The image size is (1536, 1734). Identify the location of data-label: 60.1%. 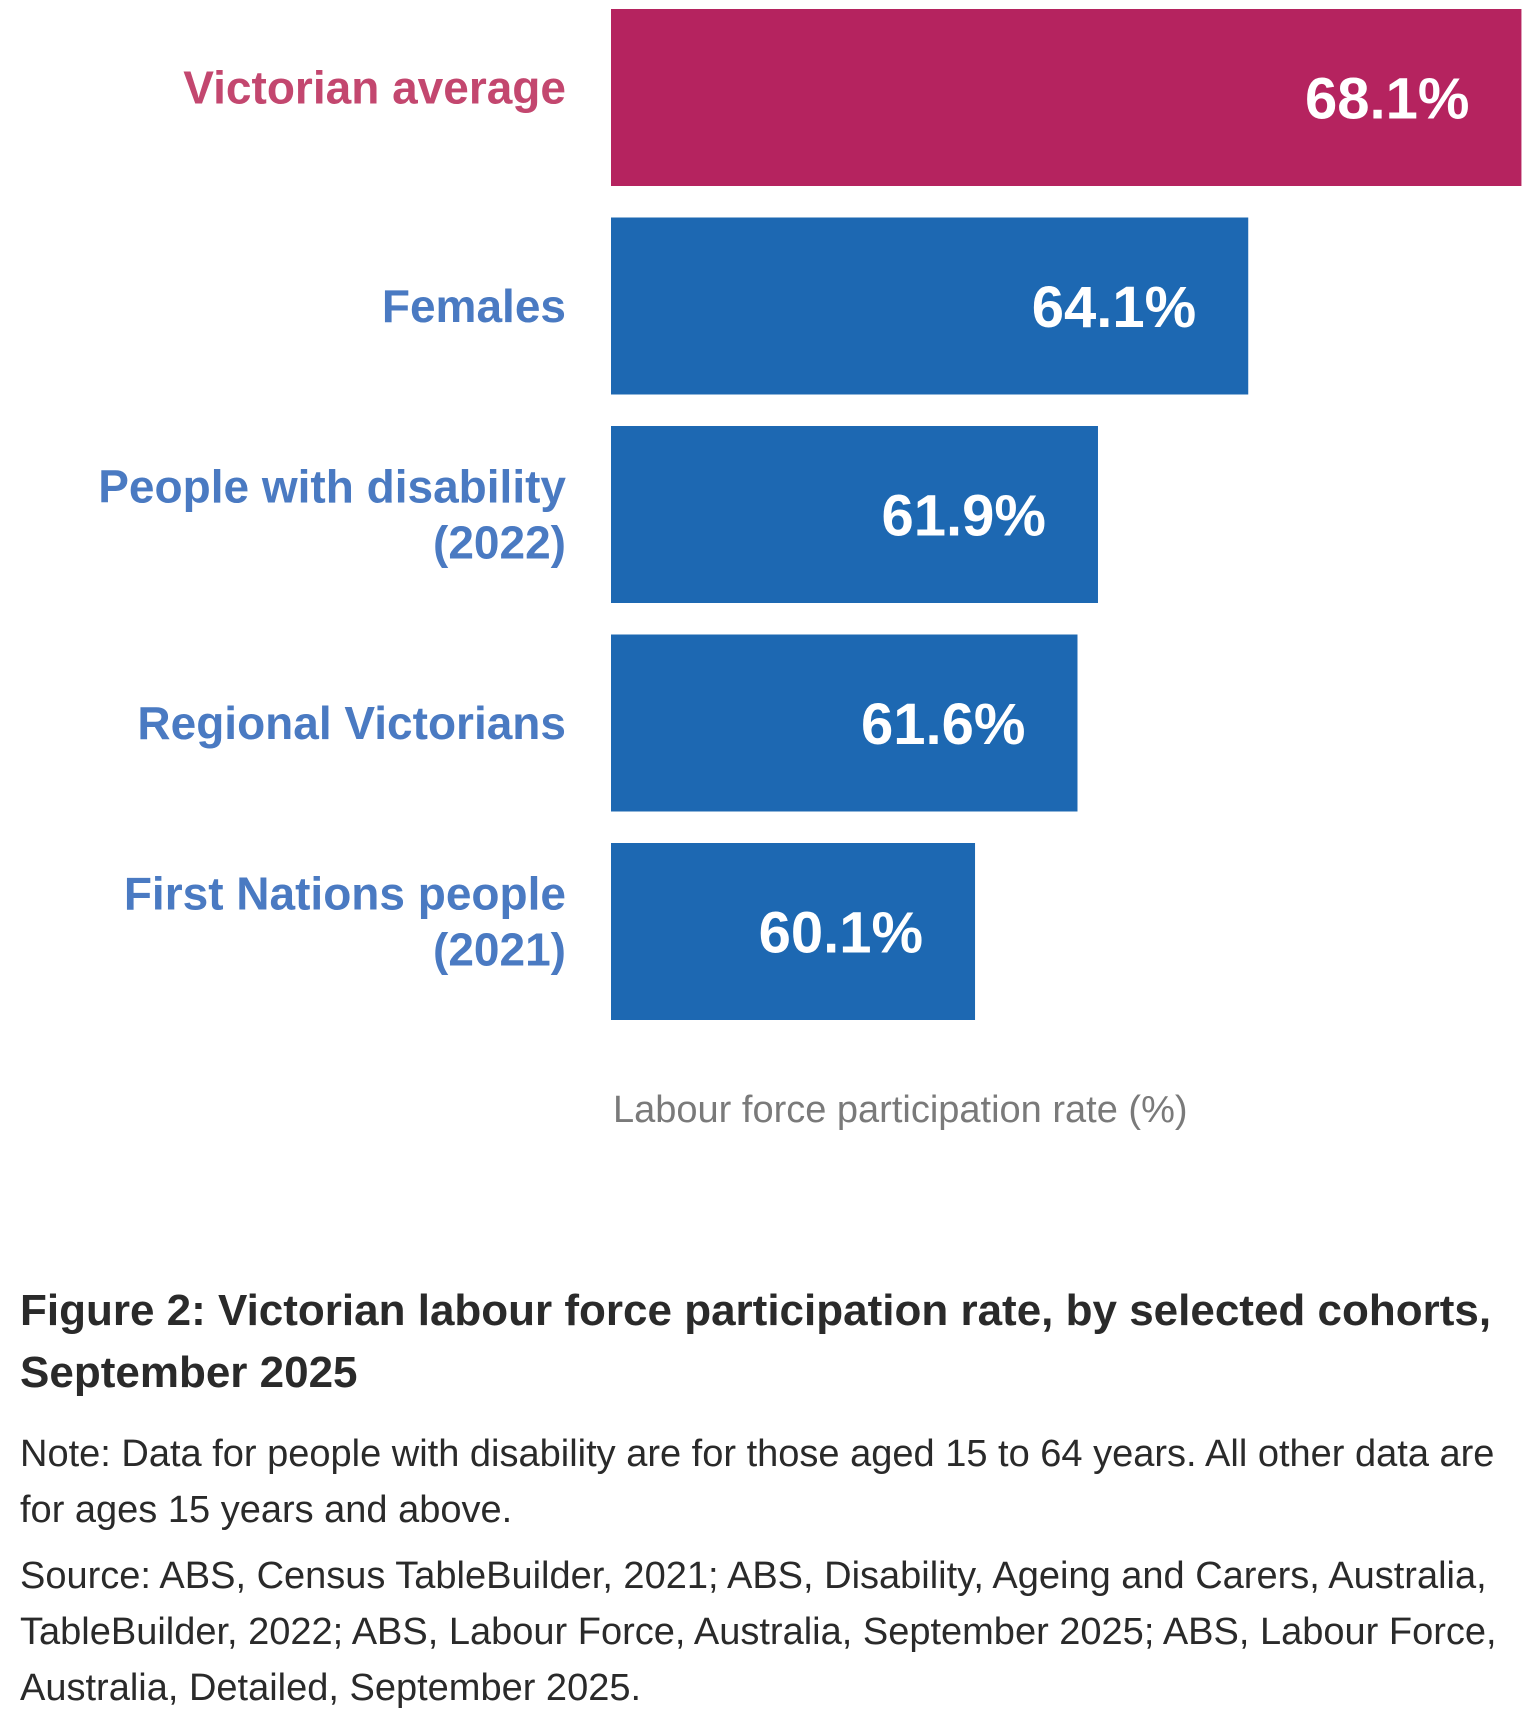
(841, 933).